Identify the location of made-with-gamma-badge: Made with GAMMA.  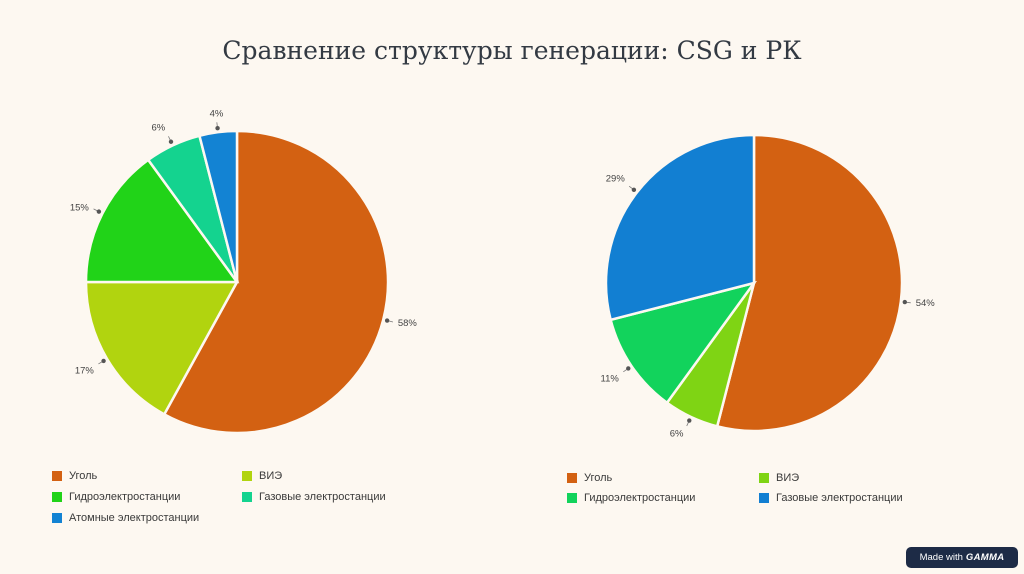
(962, 557).